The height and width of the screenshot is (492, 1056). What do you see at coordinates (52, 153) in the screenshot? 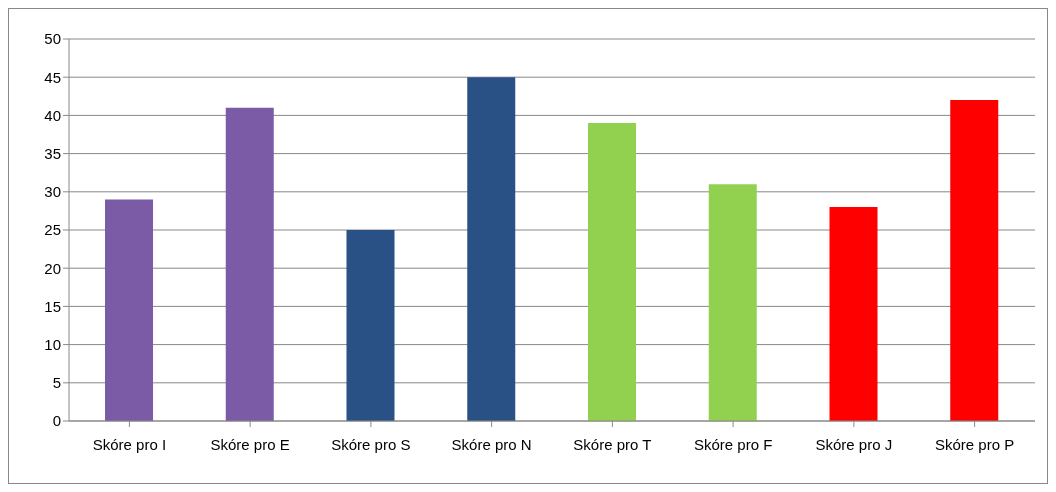
I see `y-tick-label: 35` at bounding box center [52, 153].